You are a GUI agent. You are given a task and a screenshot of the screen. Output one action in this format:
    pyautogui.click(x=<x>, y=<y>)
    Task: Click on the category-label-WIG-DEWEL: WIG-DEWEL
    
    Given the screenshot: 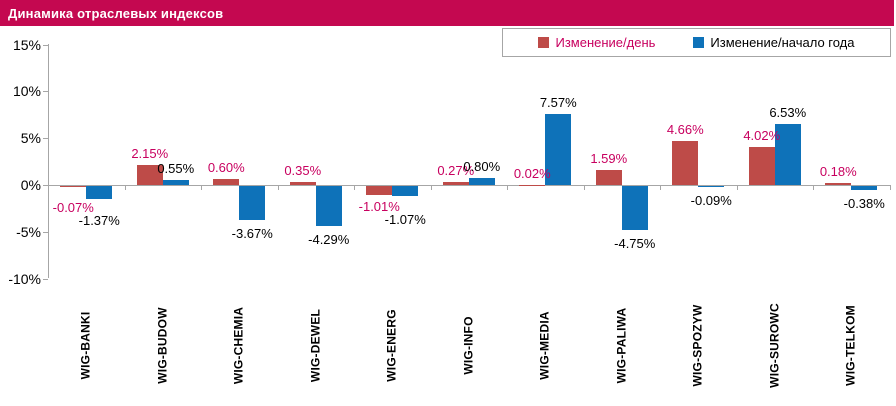 What is the action you would take?
    pyautogui.click(x=315, y=345)
    